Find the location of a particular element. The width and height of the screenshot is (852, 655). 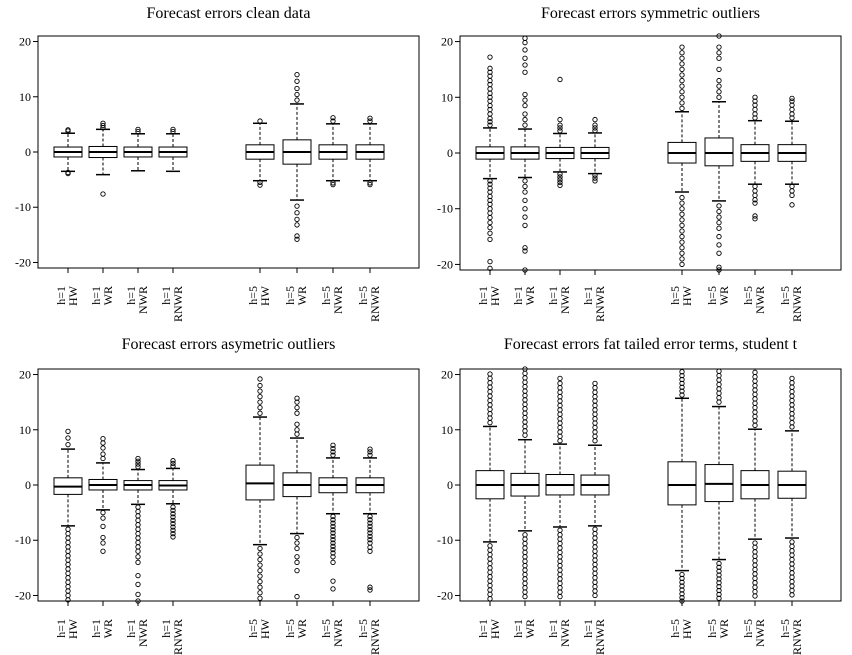

x-tick-label-method: NWR is located at coordinates (143, 300).